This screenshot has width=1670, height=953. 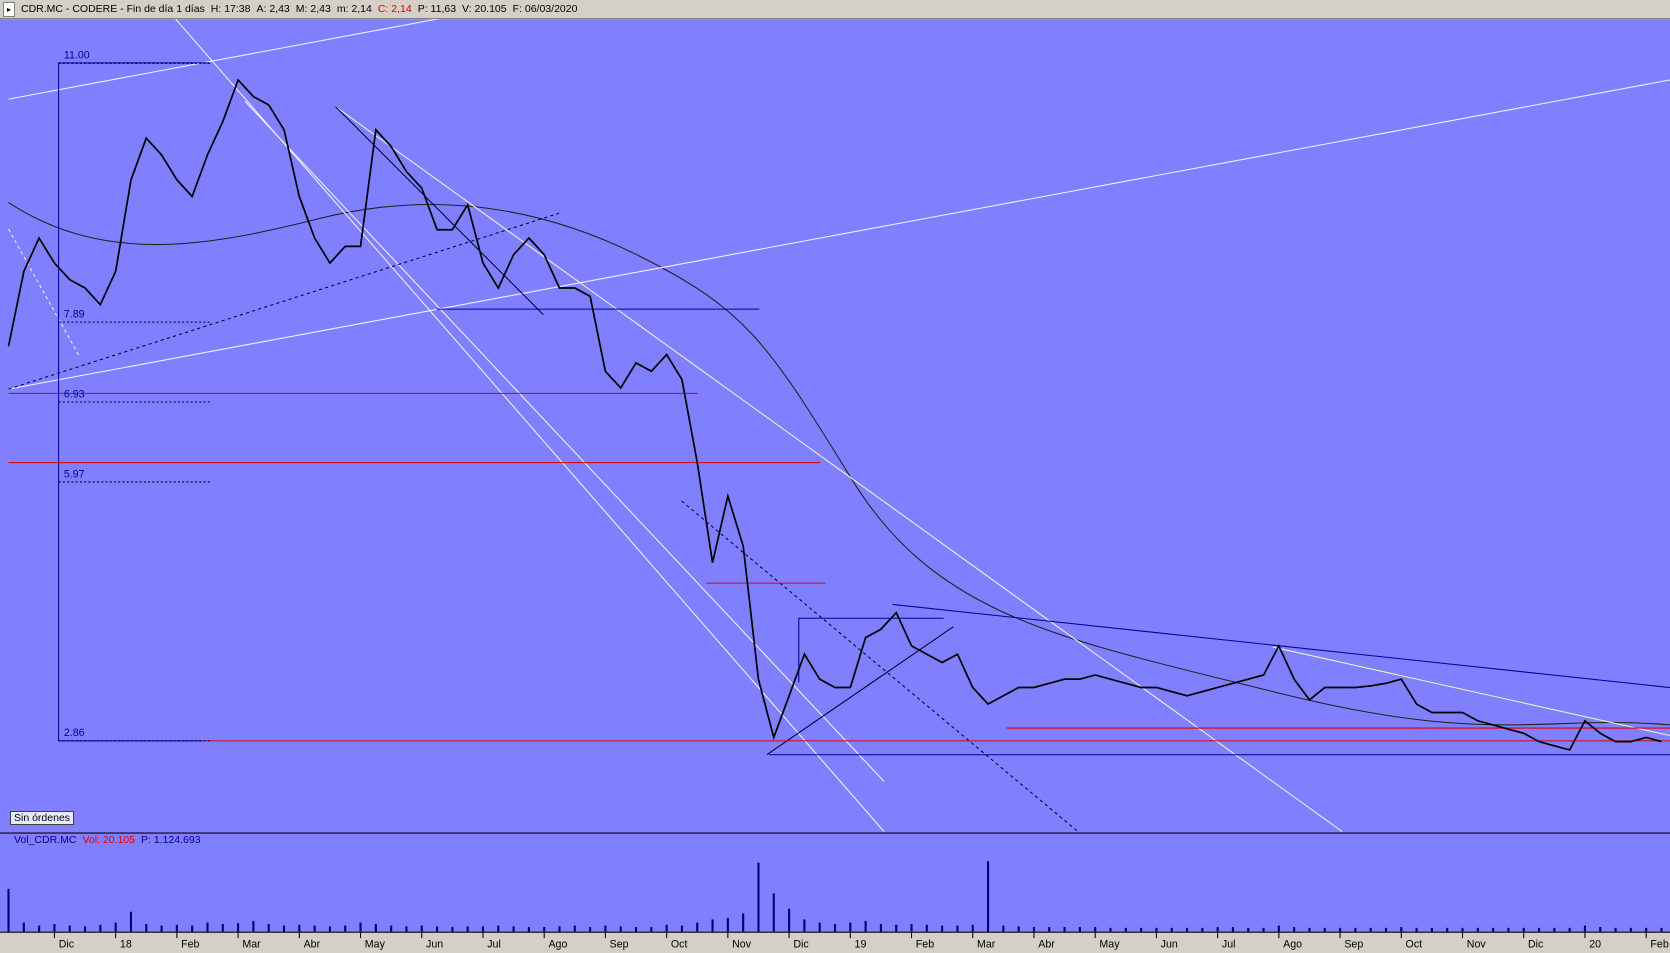 I want to click on orders-button: Sin órdenes, so click(x=42, y=818).